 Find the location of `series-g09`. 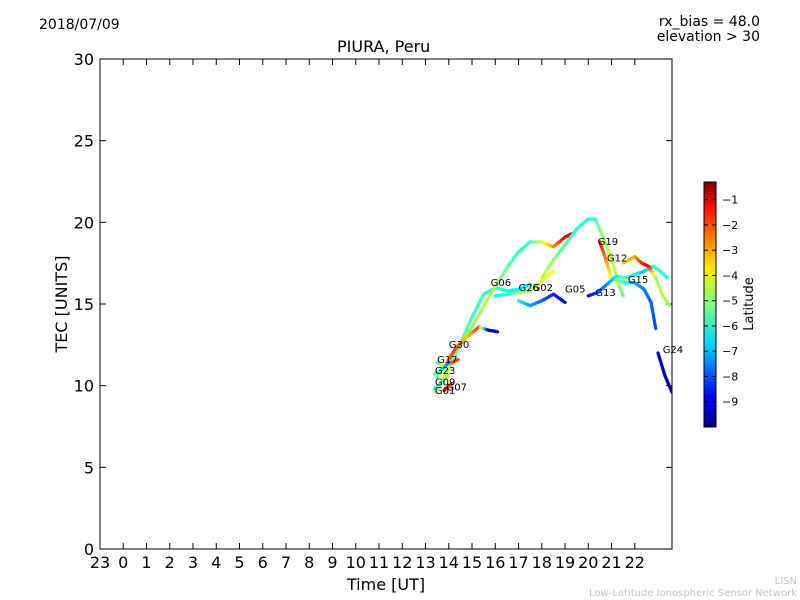

series-g09 is located at coordinates (442, 382).